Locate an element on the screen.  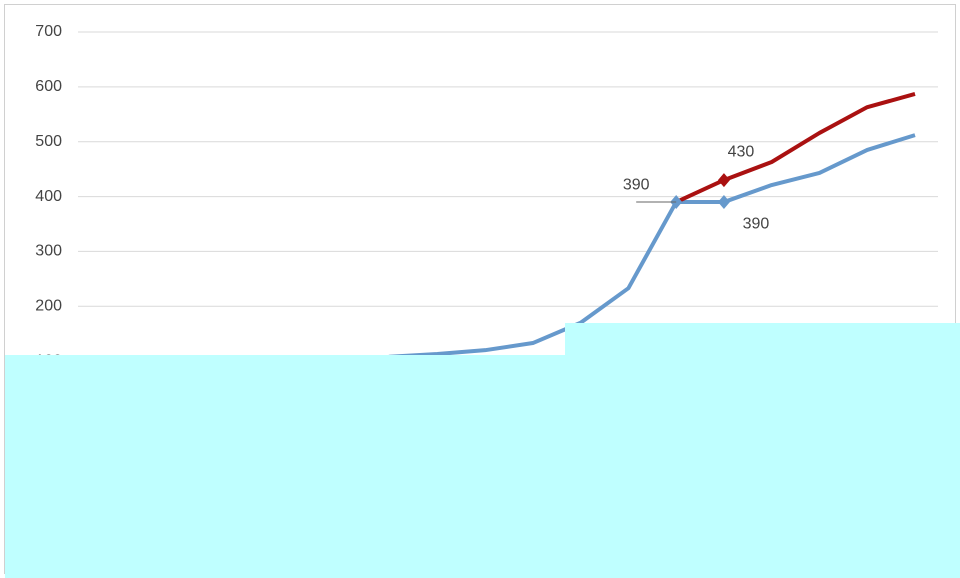
y-tick-label: 300 is located at coordinates (48, 251).